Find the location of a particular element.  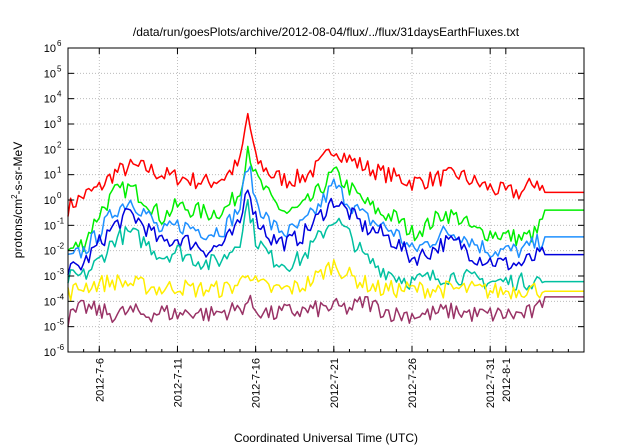

x-tick-label: 2012-7-21 is located at coordinates (335, 383).